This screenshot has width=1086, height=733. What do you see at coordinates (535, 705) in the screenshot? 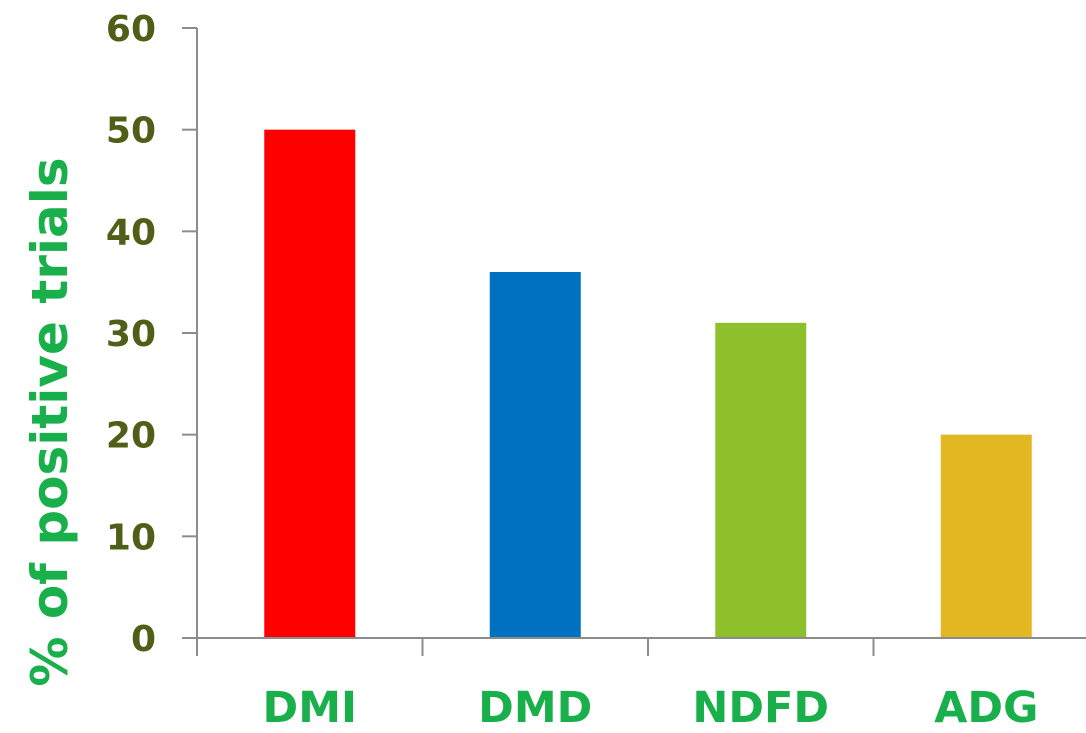
I see `x-category-label: DMD` at bounding box center [535, 705].